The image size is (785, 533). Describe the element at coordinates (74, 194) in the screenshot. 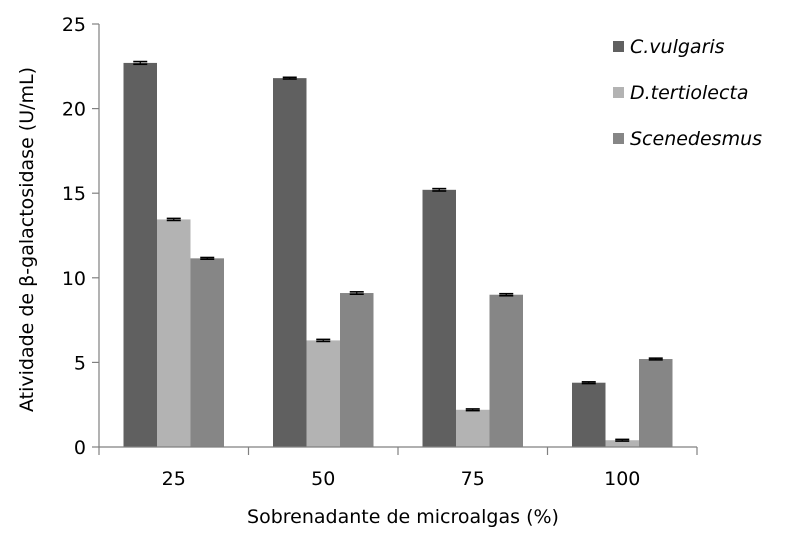

I see `y-tick-label: 15` at that location.